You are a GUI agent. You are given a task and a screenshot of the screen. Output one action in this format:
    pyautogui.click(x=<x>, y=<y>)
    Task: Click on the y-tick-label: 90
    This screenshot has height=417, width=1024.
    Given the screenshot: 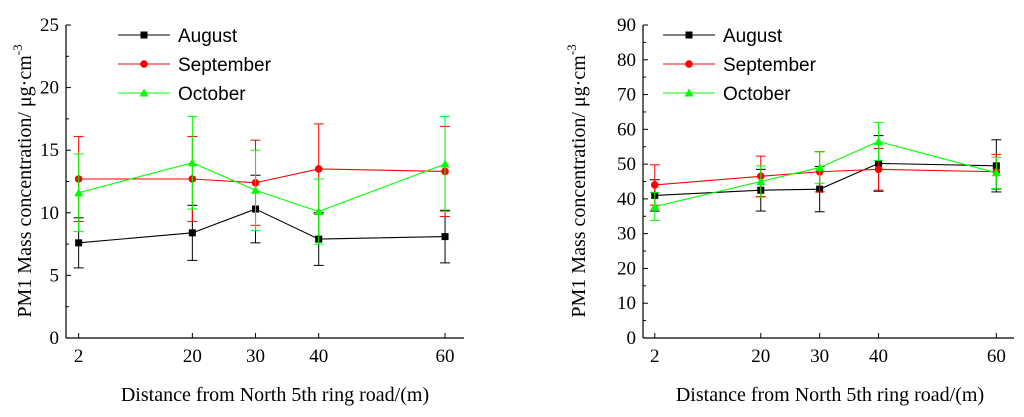 What is the action you would take?
    pyautogui.click(x=626, y=25)
    